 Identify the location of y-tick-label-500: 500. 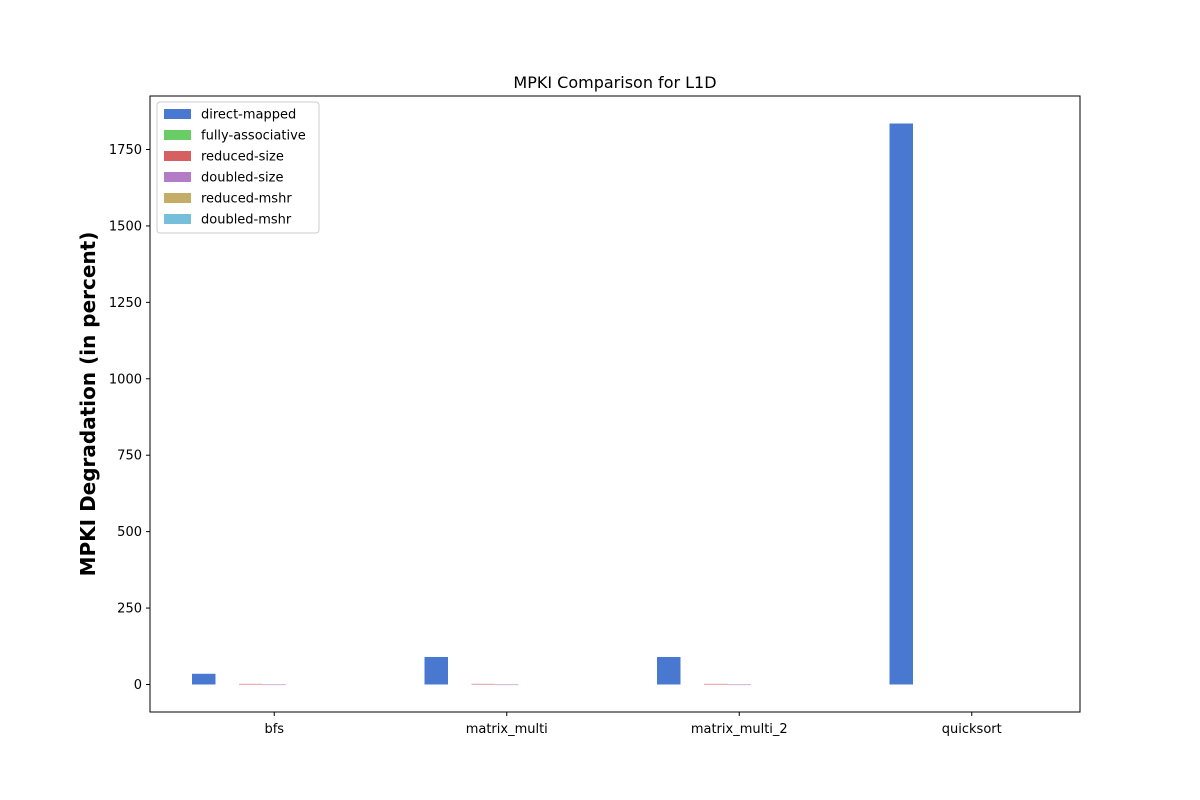
(129, 532).